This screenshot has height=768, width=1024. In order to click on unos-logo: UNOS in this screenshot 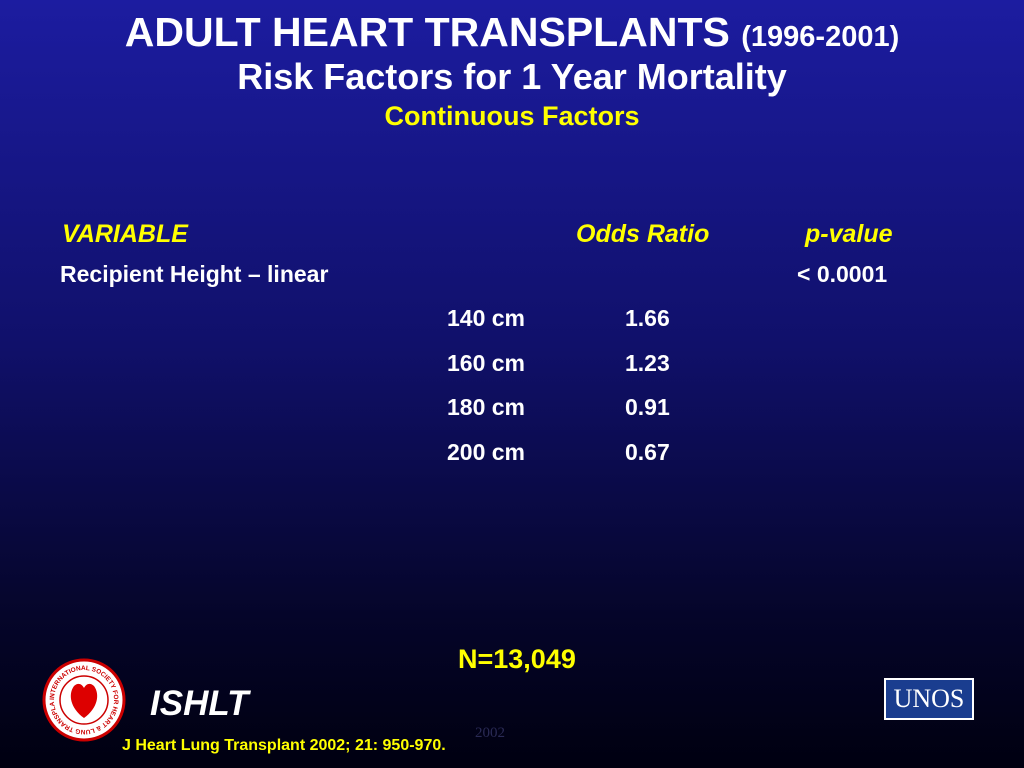, I will do `click(929, 699)`.